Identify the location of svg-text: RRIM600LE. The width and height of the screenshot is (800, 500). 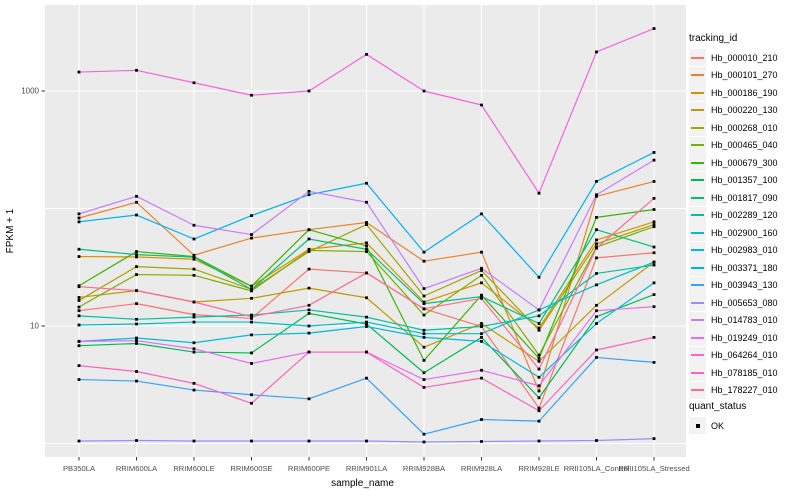
(193, 468).